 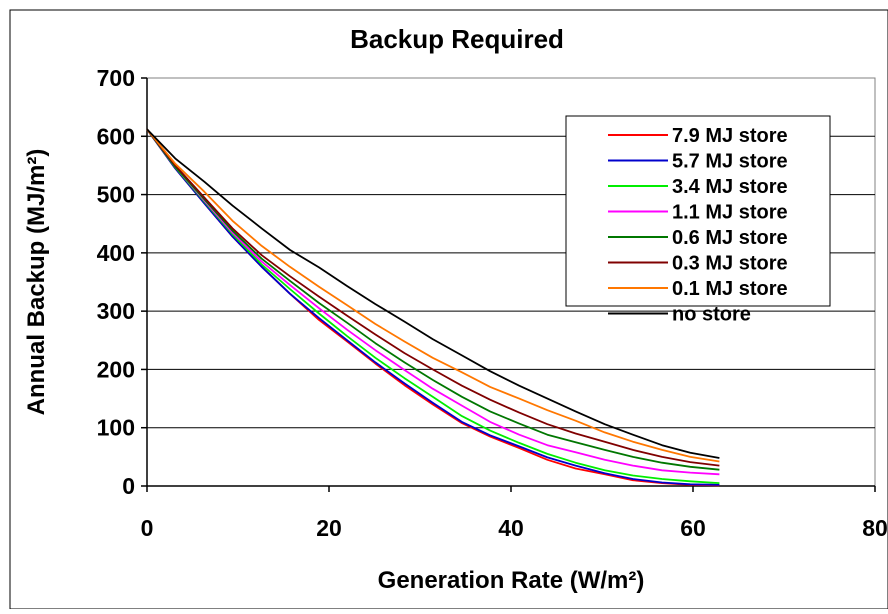 I want to click on y-tick-label: 700, so click(x=116, y=78).